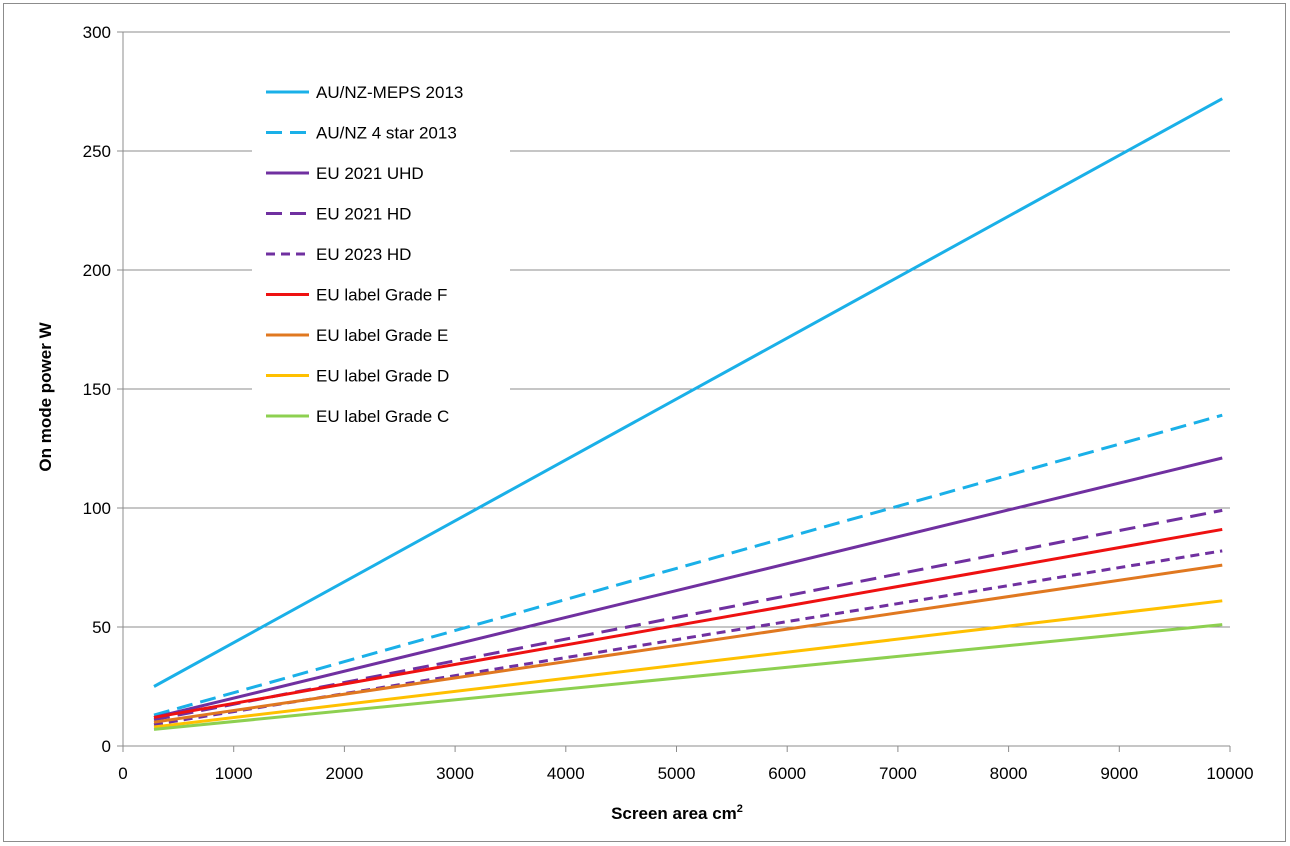  I want to click on legend-item-au-nz-meps-2013: AU/NZ-MEPS 2013, so click(364, 92).